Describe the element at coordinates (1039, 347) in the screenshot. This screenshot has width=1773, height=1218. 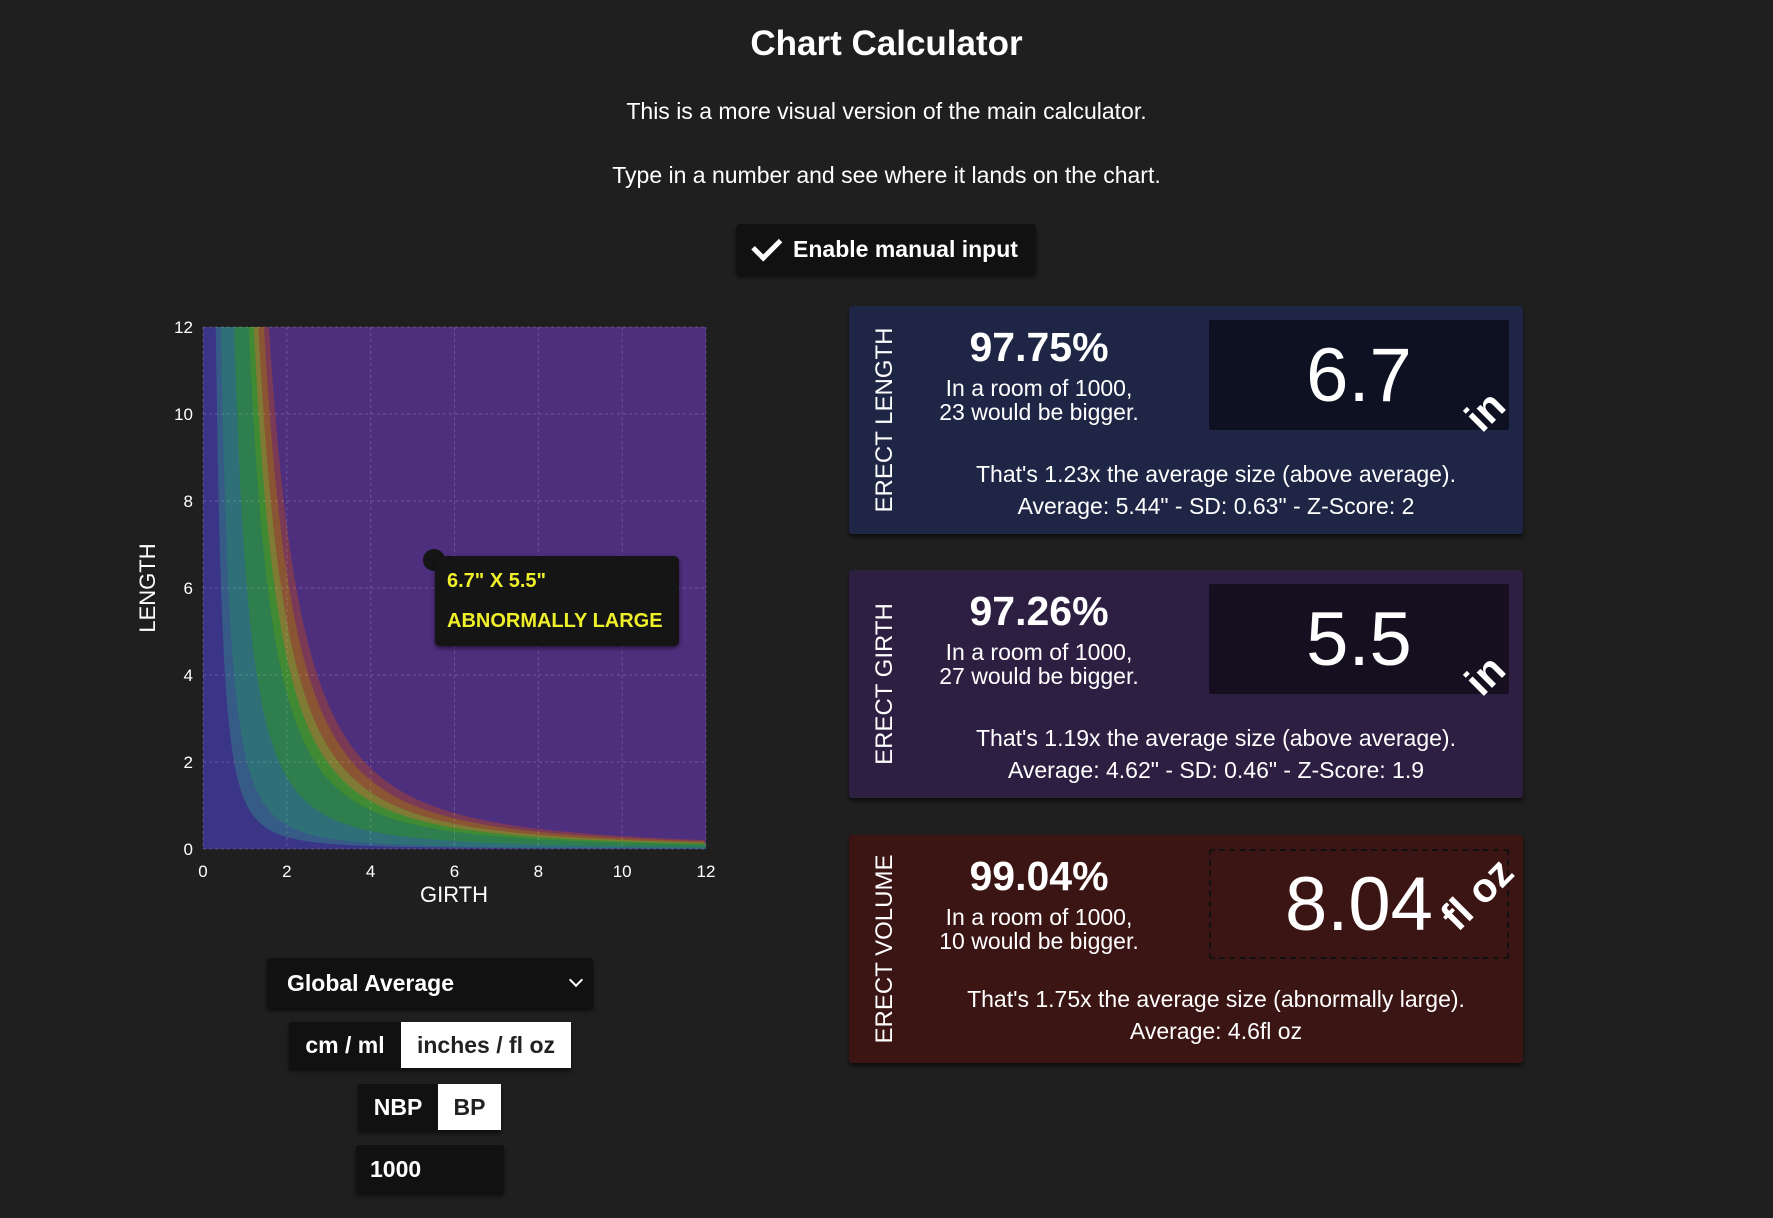
I see `percentile: 97.75%` at that location.